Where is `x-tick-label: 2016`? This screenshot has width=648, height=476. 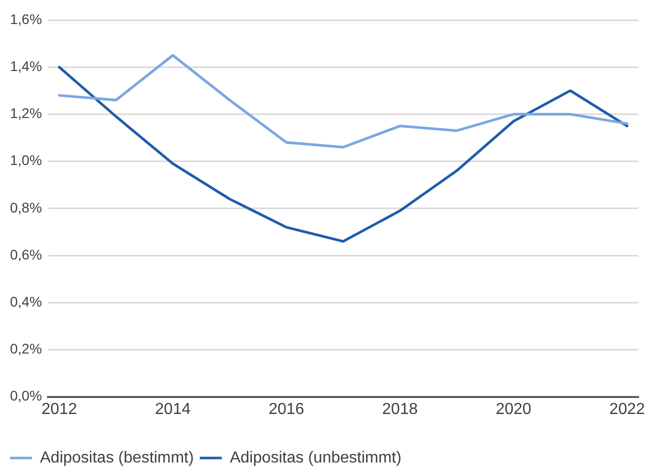 x-tick-label: 2016 is located at coordinates (286, 409).